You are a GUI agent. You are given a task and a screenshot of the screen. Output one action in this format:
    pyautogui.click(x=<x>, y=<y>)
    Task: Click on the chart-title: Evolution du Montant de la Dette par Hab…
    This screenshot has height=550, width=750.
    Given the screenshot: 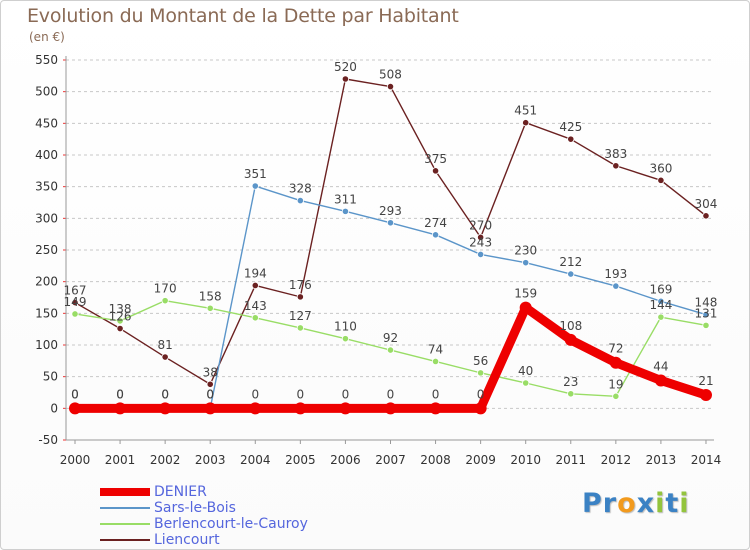 What is the action you would take?
    pyautogui.click(x=243, y=16)
    